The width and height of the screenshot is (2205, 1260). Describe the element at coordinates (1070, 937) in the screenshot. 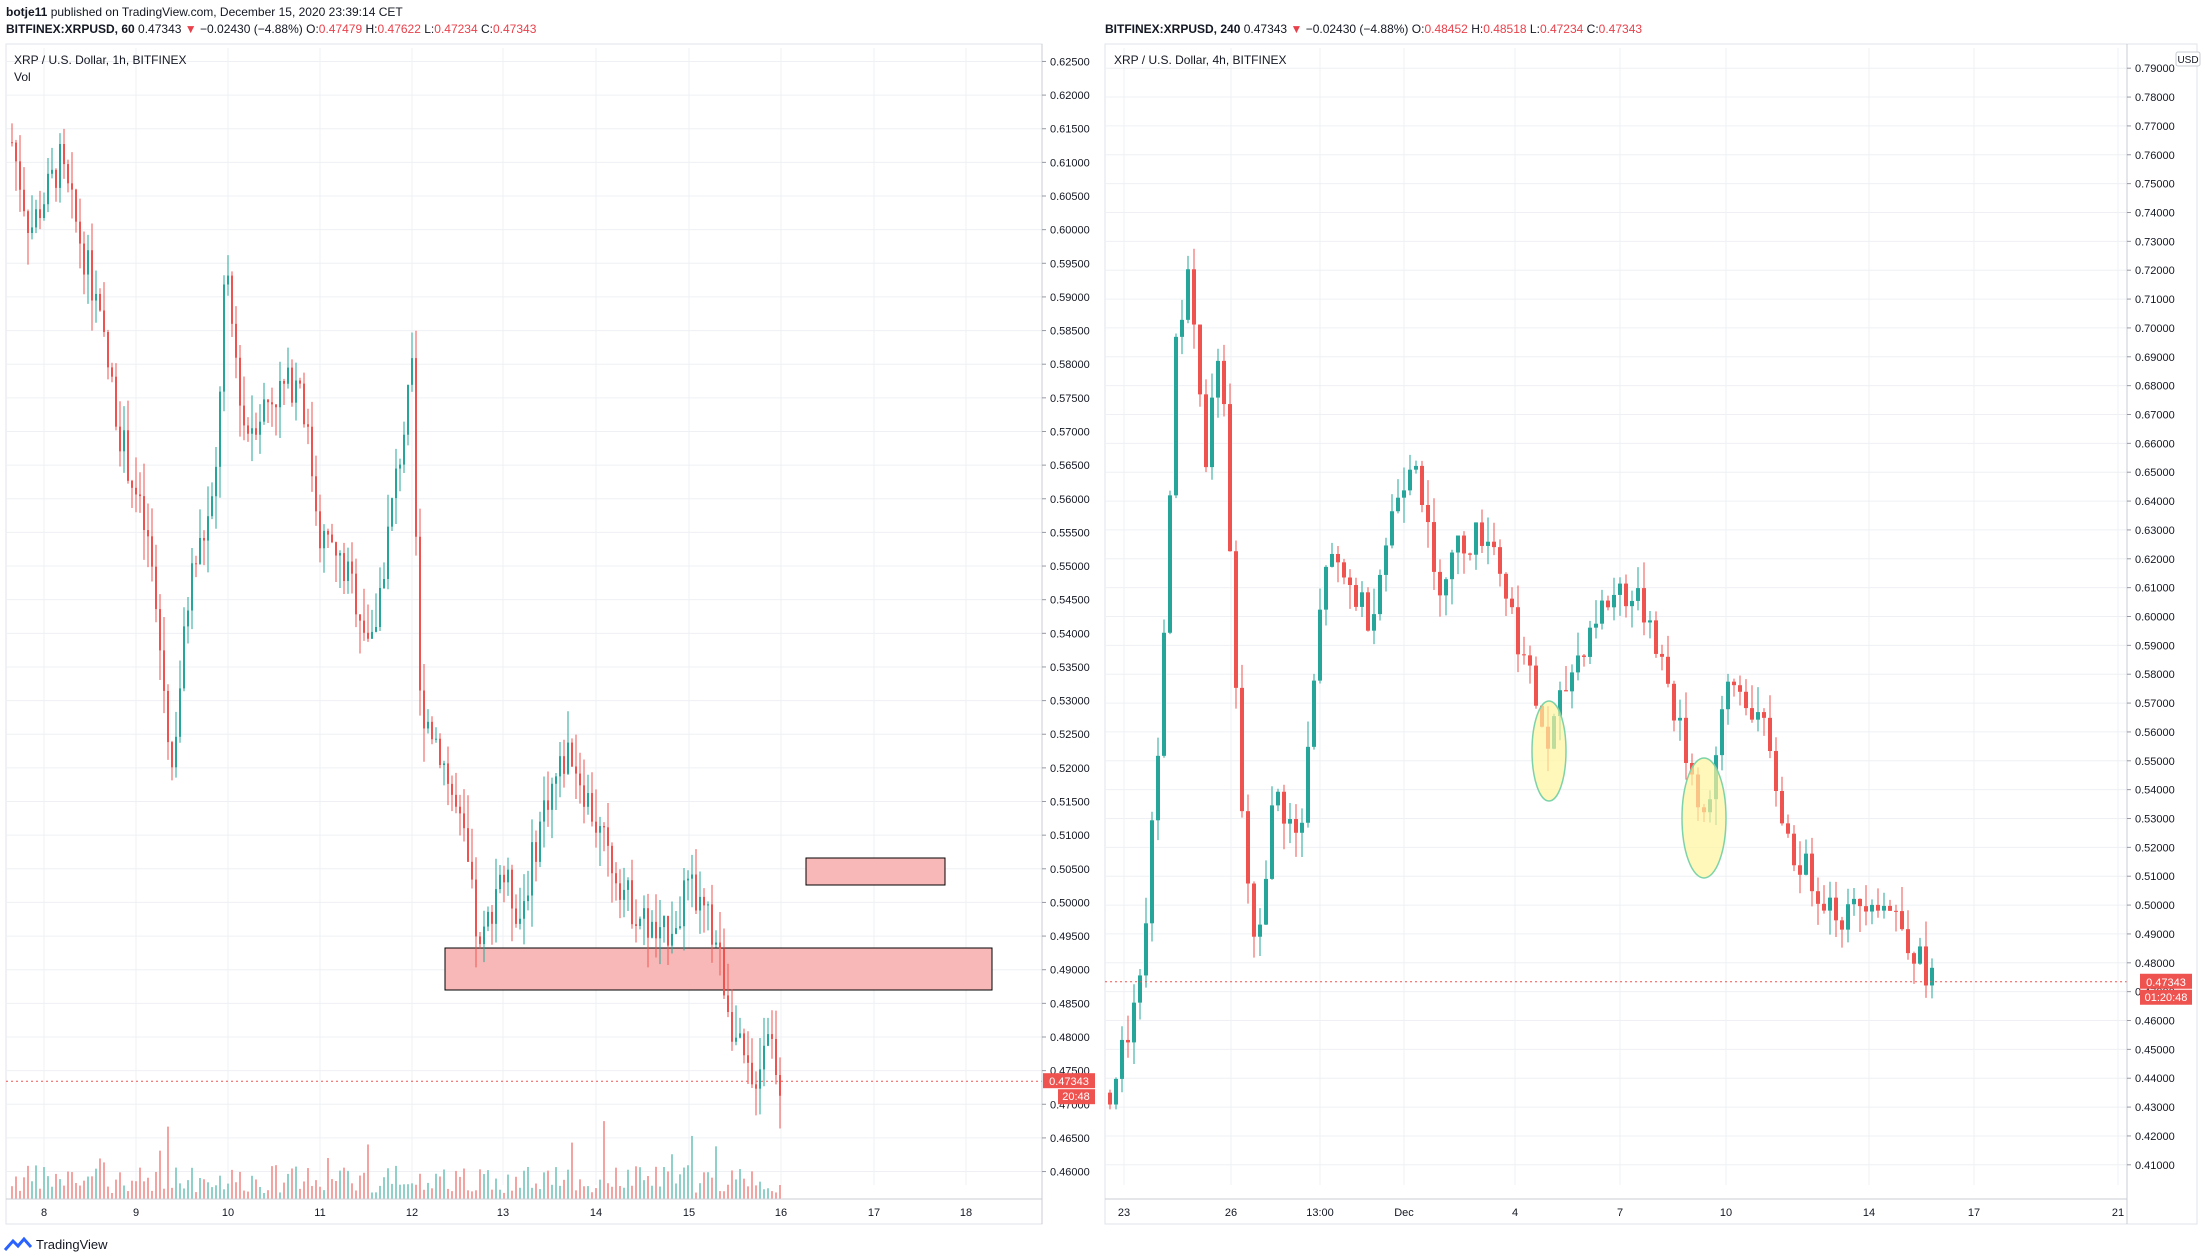

I see `price-tick-label: 0.49500` at that location.